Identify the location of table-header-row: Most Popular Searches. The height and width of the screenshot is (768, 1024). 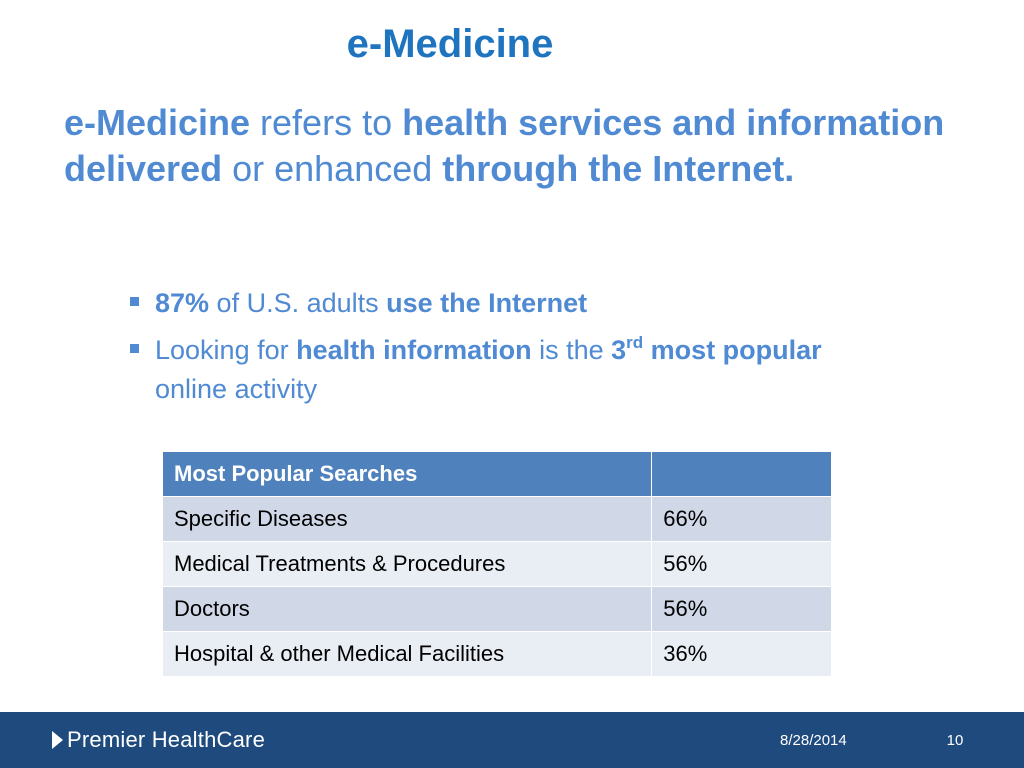
(496, 474).